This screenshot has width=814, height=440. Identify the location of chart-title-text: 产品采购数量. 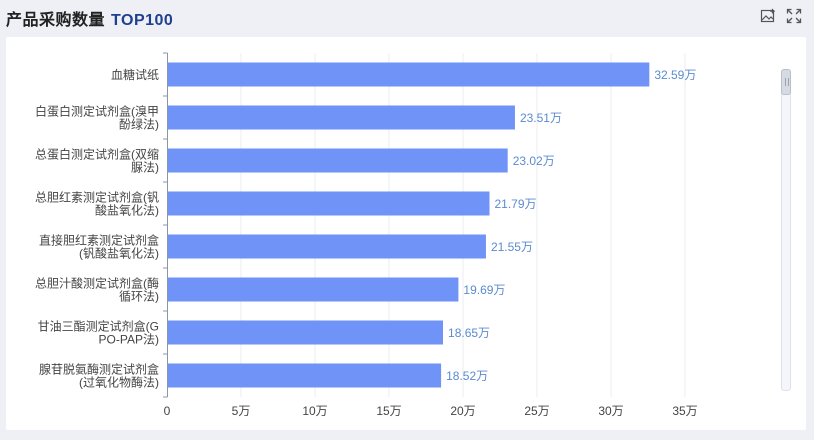
(56, 20).